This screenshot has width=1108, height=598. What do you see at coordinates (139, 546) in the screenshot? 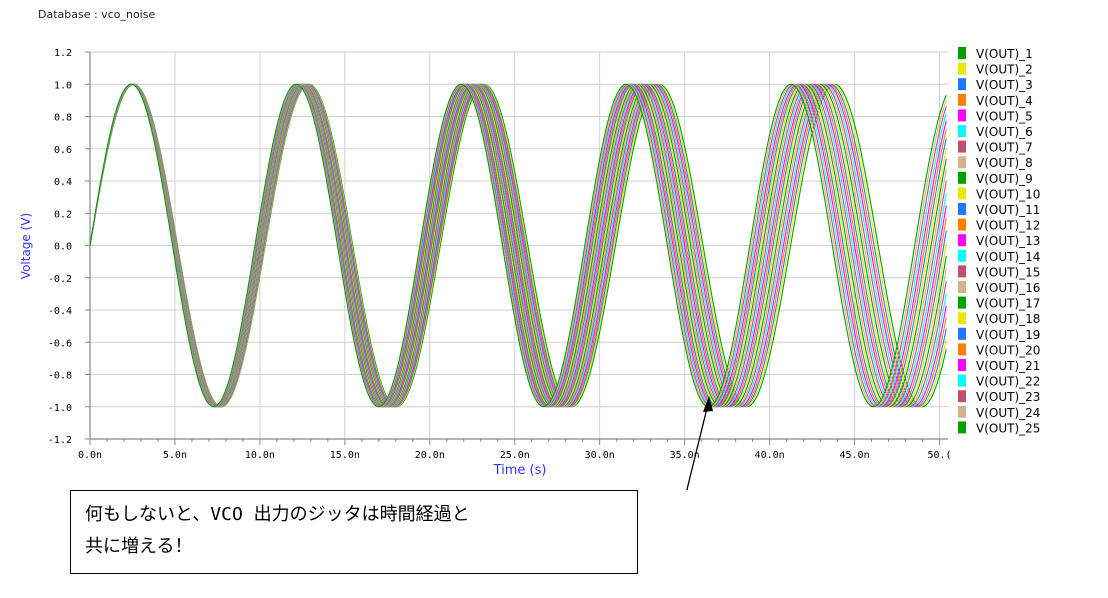
I see `callout-line-2: 共に増える！` at bounding box center [139, 546].